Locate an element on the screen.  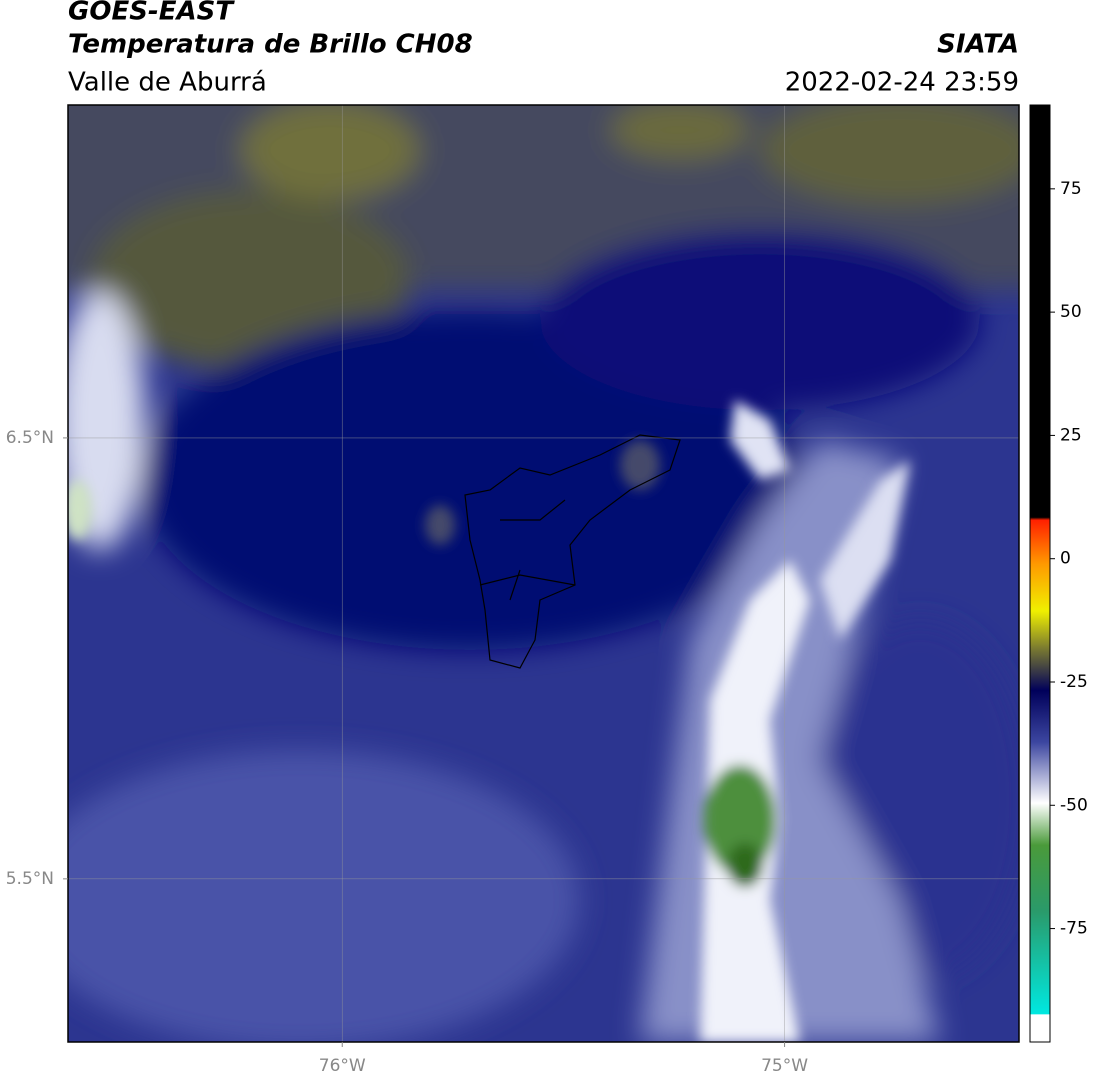
subtitle: Temperatura de Brillo CH08 is located at coordinates (270, 45).